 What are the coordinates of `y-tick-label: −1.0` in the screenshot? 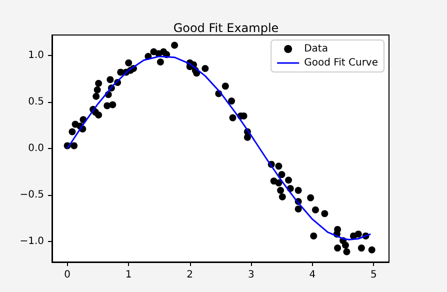 It's located at (32, 242).